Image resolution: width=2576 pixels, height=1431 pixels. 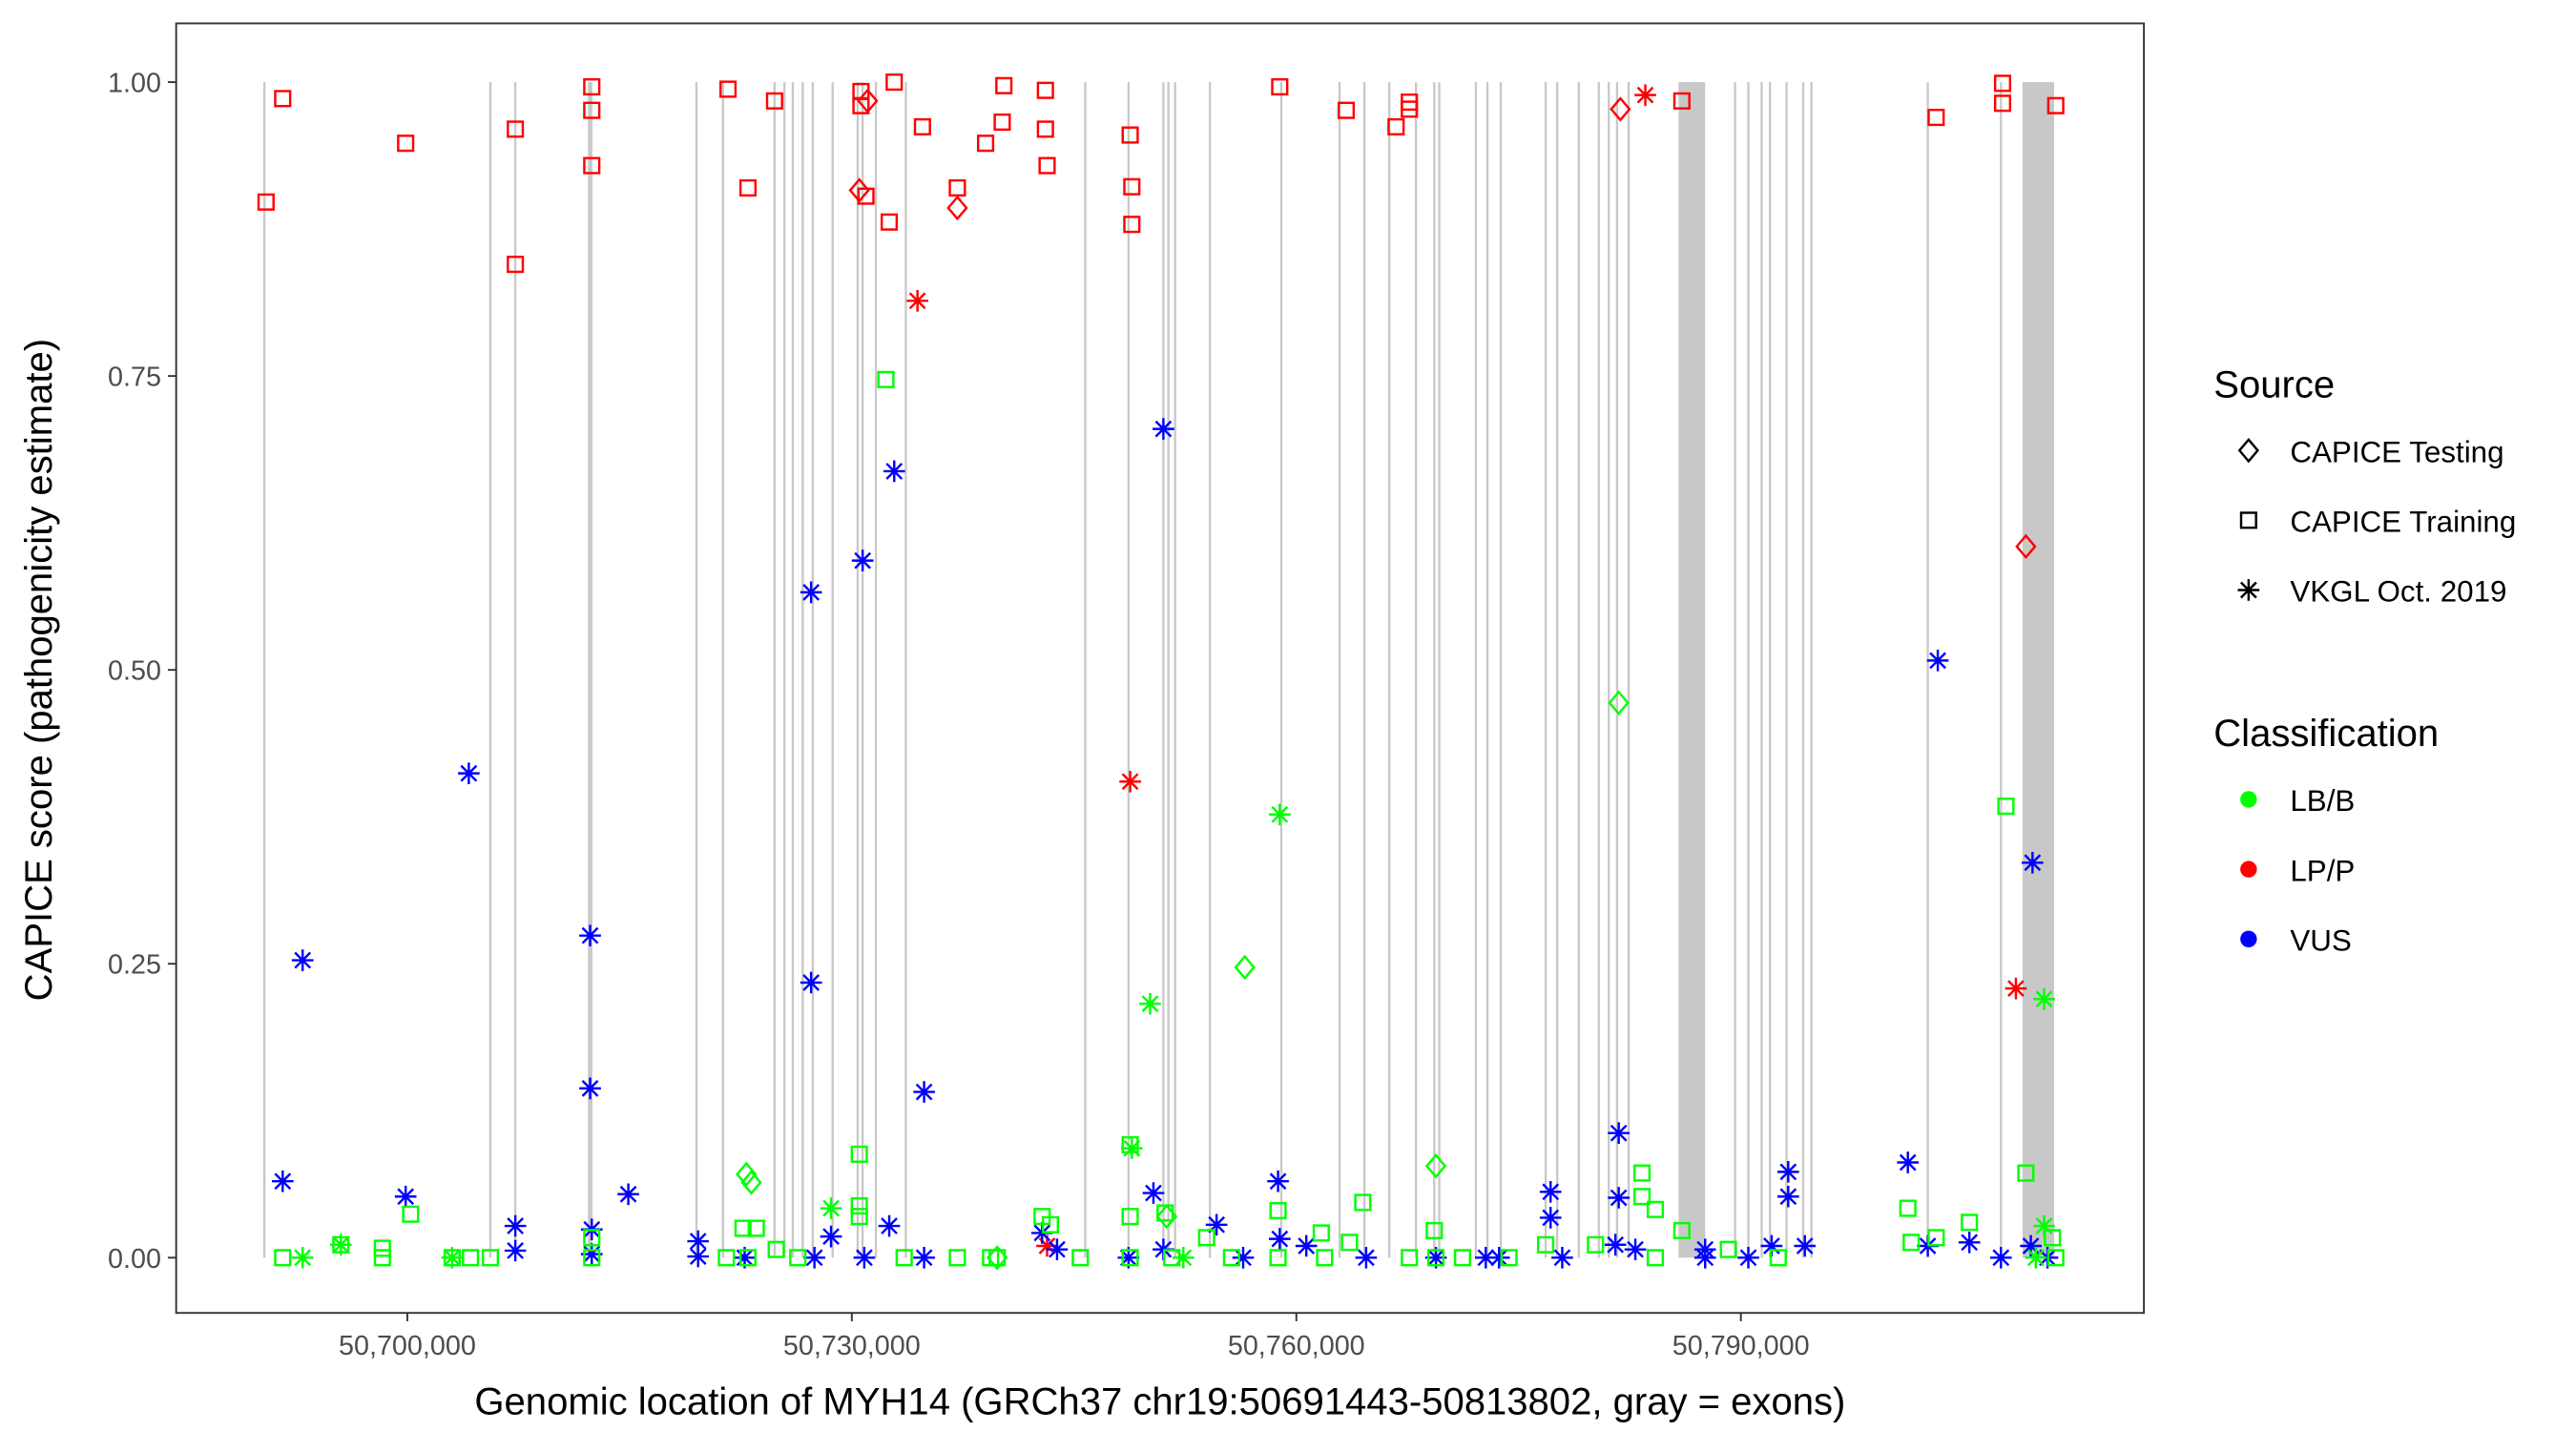 What do you see at coordinates (1074, 1337) in the screenshot?
I see `x-axis: 50,700,000 50,730,000 50,760,000 50,790,000` at bounding box center [1074, 1337].